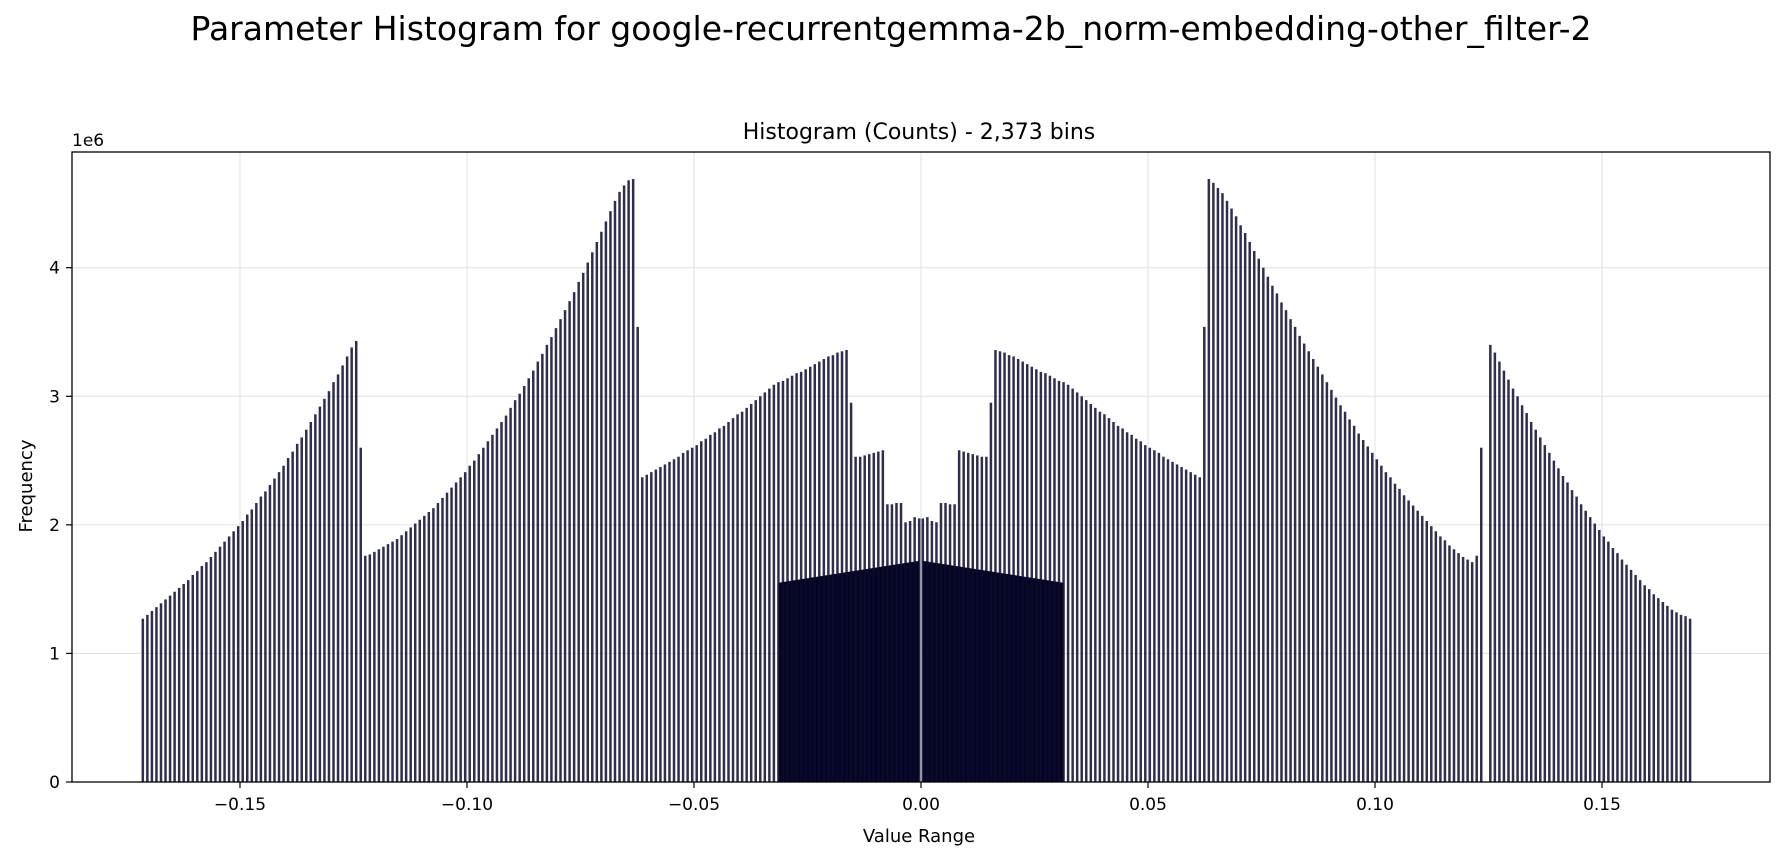 This screenshot has width=1783, height=860. Describe the element at coordinates (54, 397) in the screenshot. I see `y-tick-label-3: 3` at that location.